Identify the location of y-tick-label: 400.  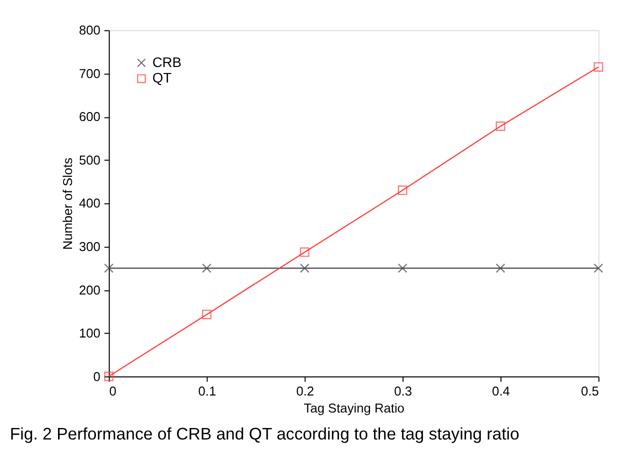
(89, 203).